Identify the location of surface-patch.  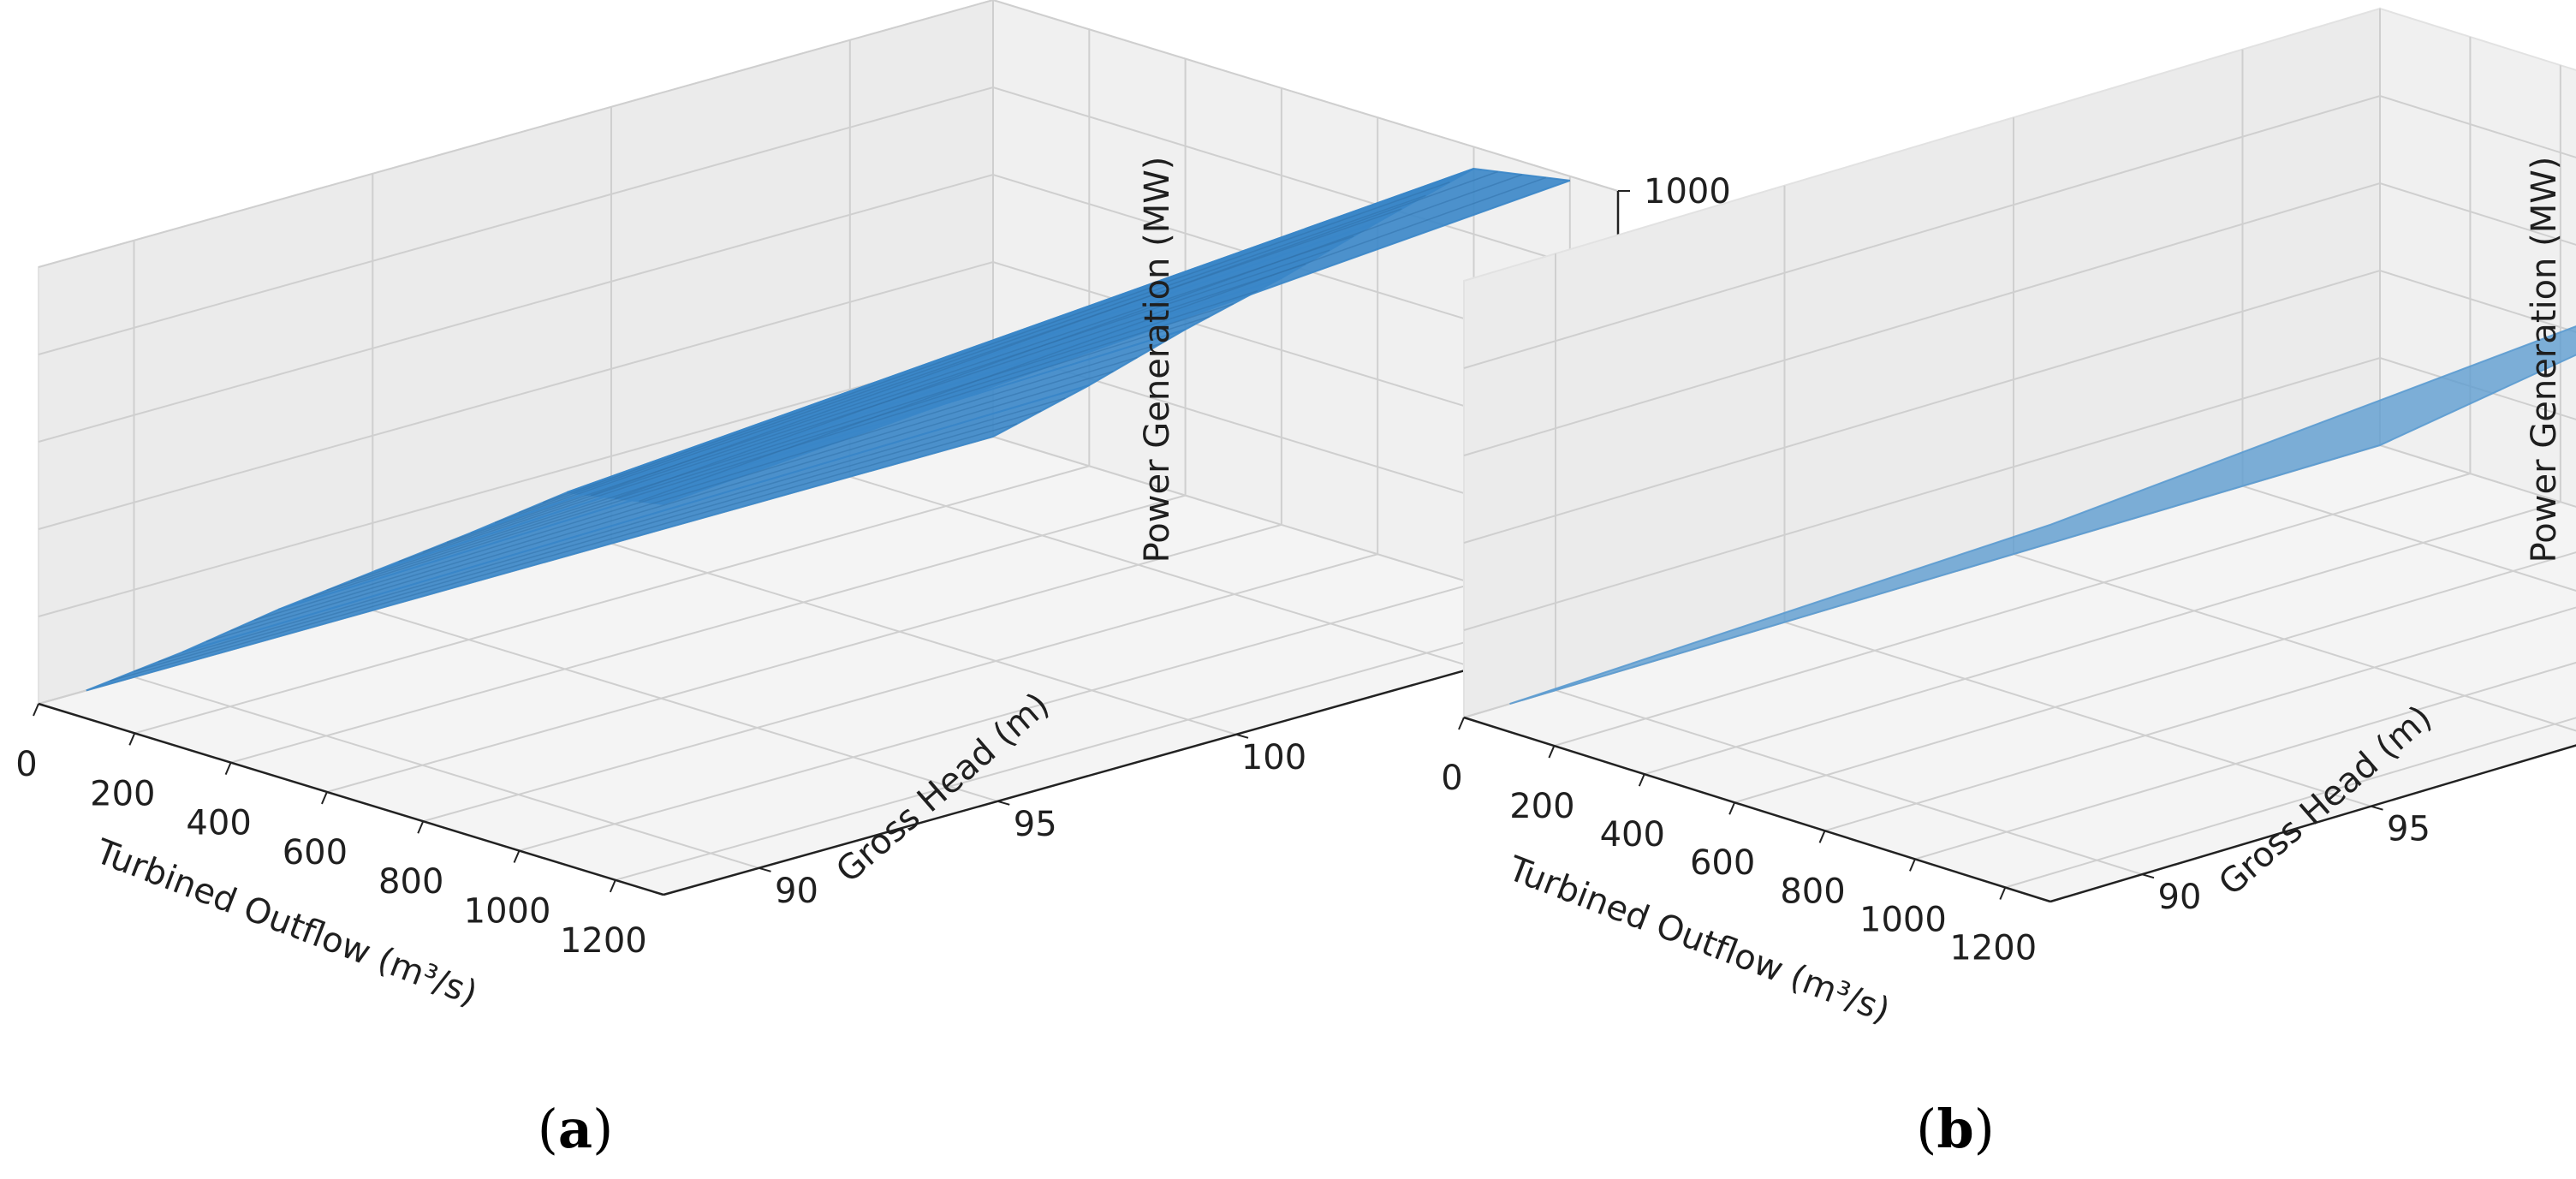
(2042, 515).